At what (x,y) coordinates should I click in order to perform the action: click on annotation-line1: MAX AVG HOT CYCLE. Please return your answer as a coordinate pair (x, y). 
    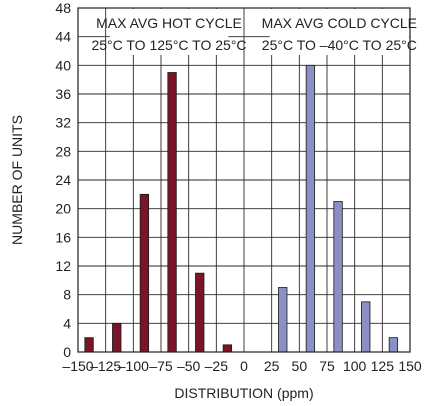
    Looking at the image, I should click on (169, 23).